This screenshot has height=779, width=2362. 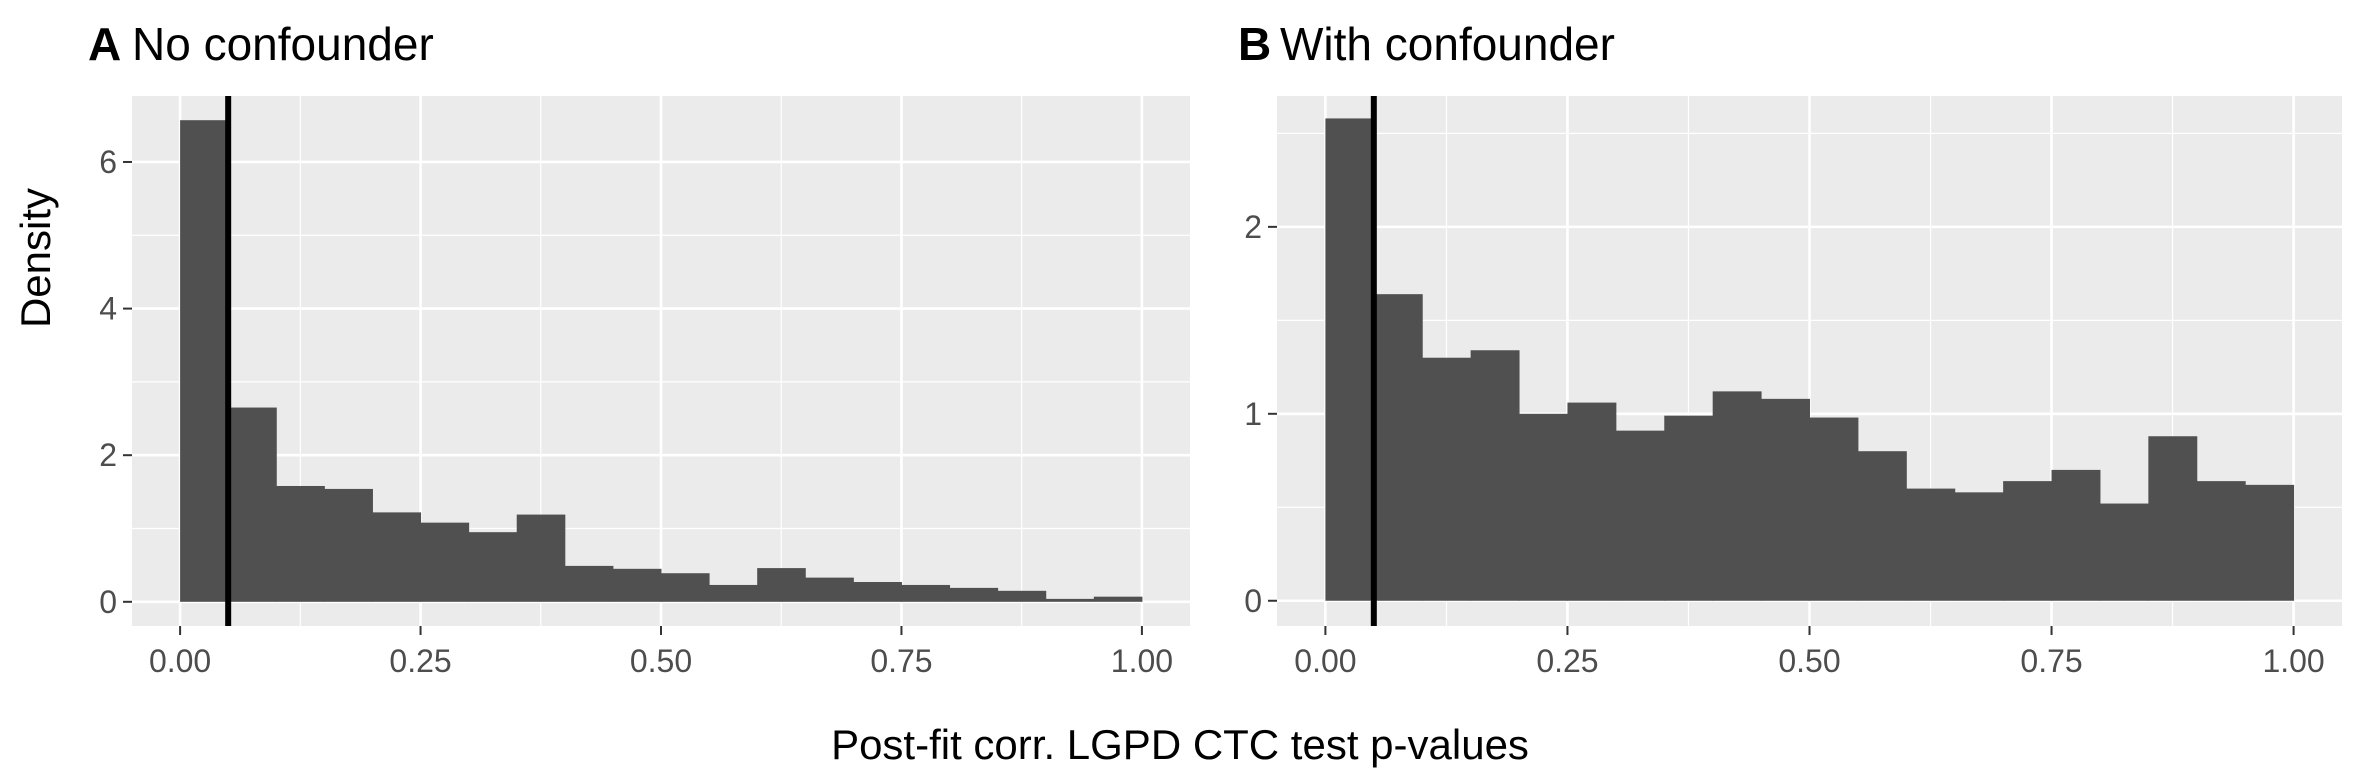 What do you see at coordinates (283, 44) in the screenshot?
I see `panel-title: No confounder` at bounding box center [283, 44].